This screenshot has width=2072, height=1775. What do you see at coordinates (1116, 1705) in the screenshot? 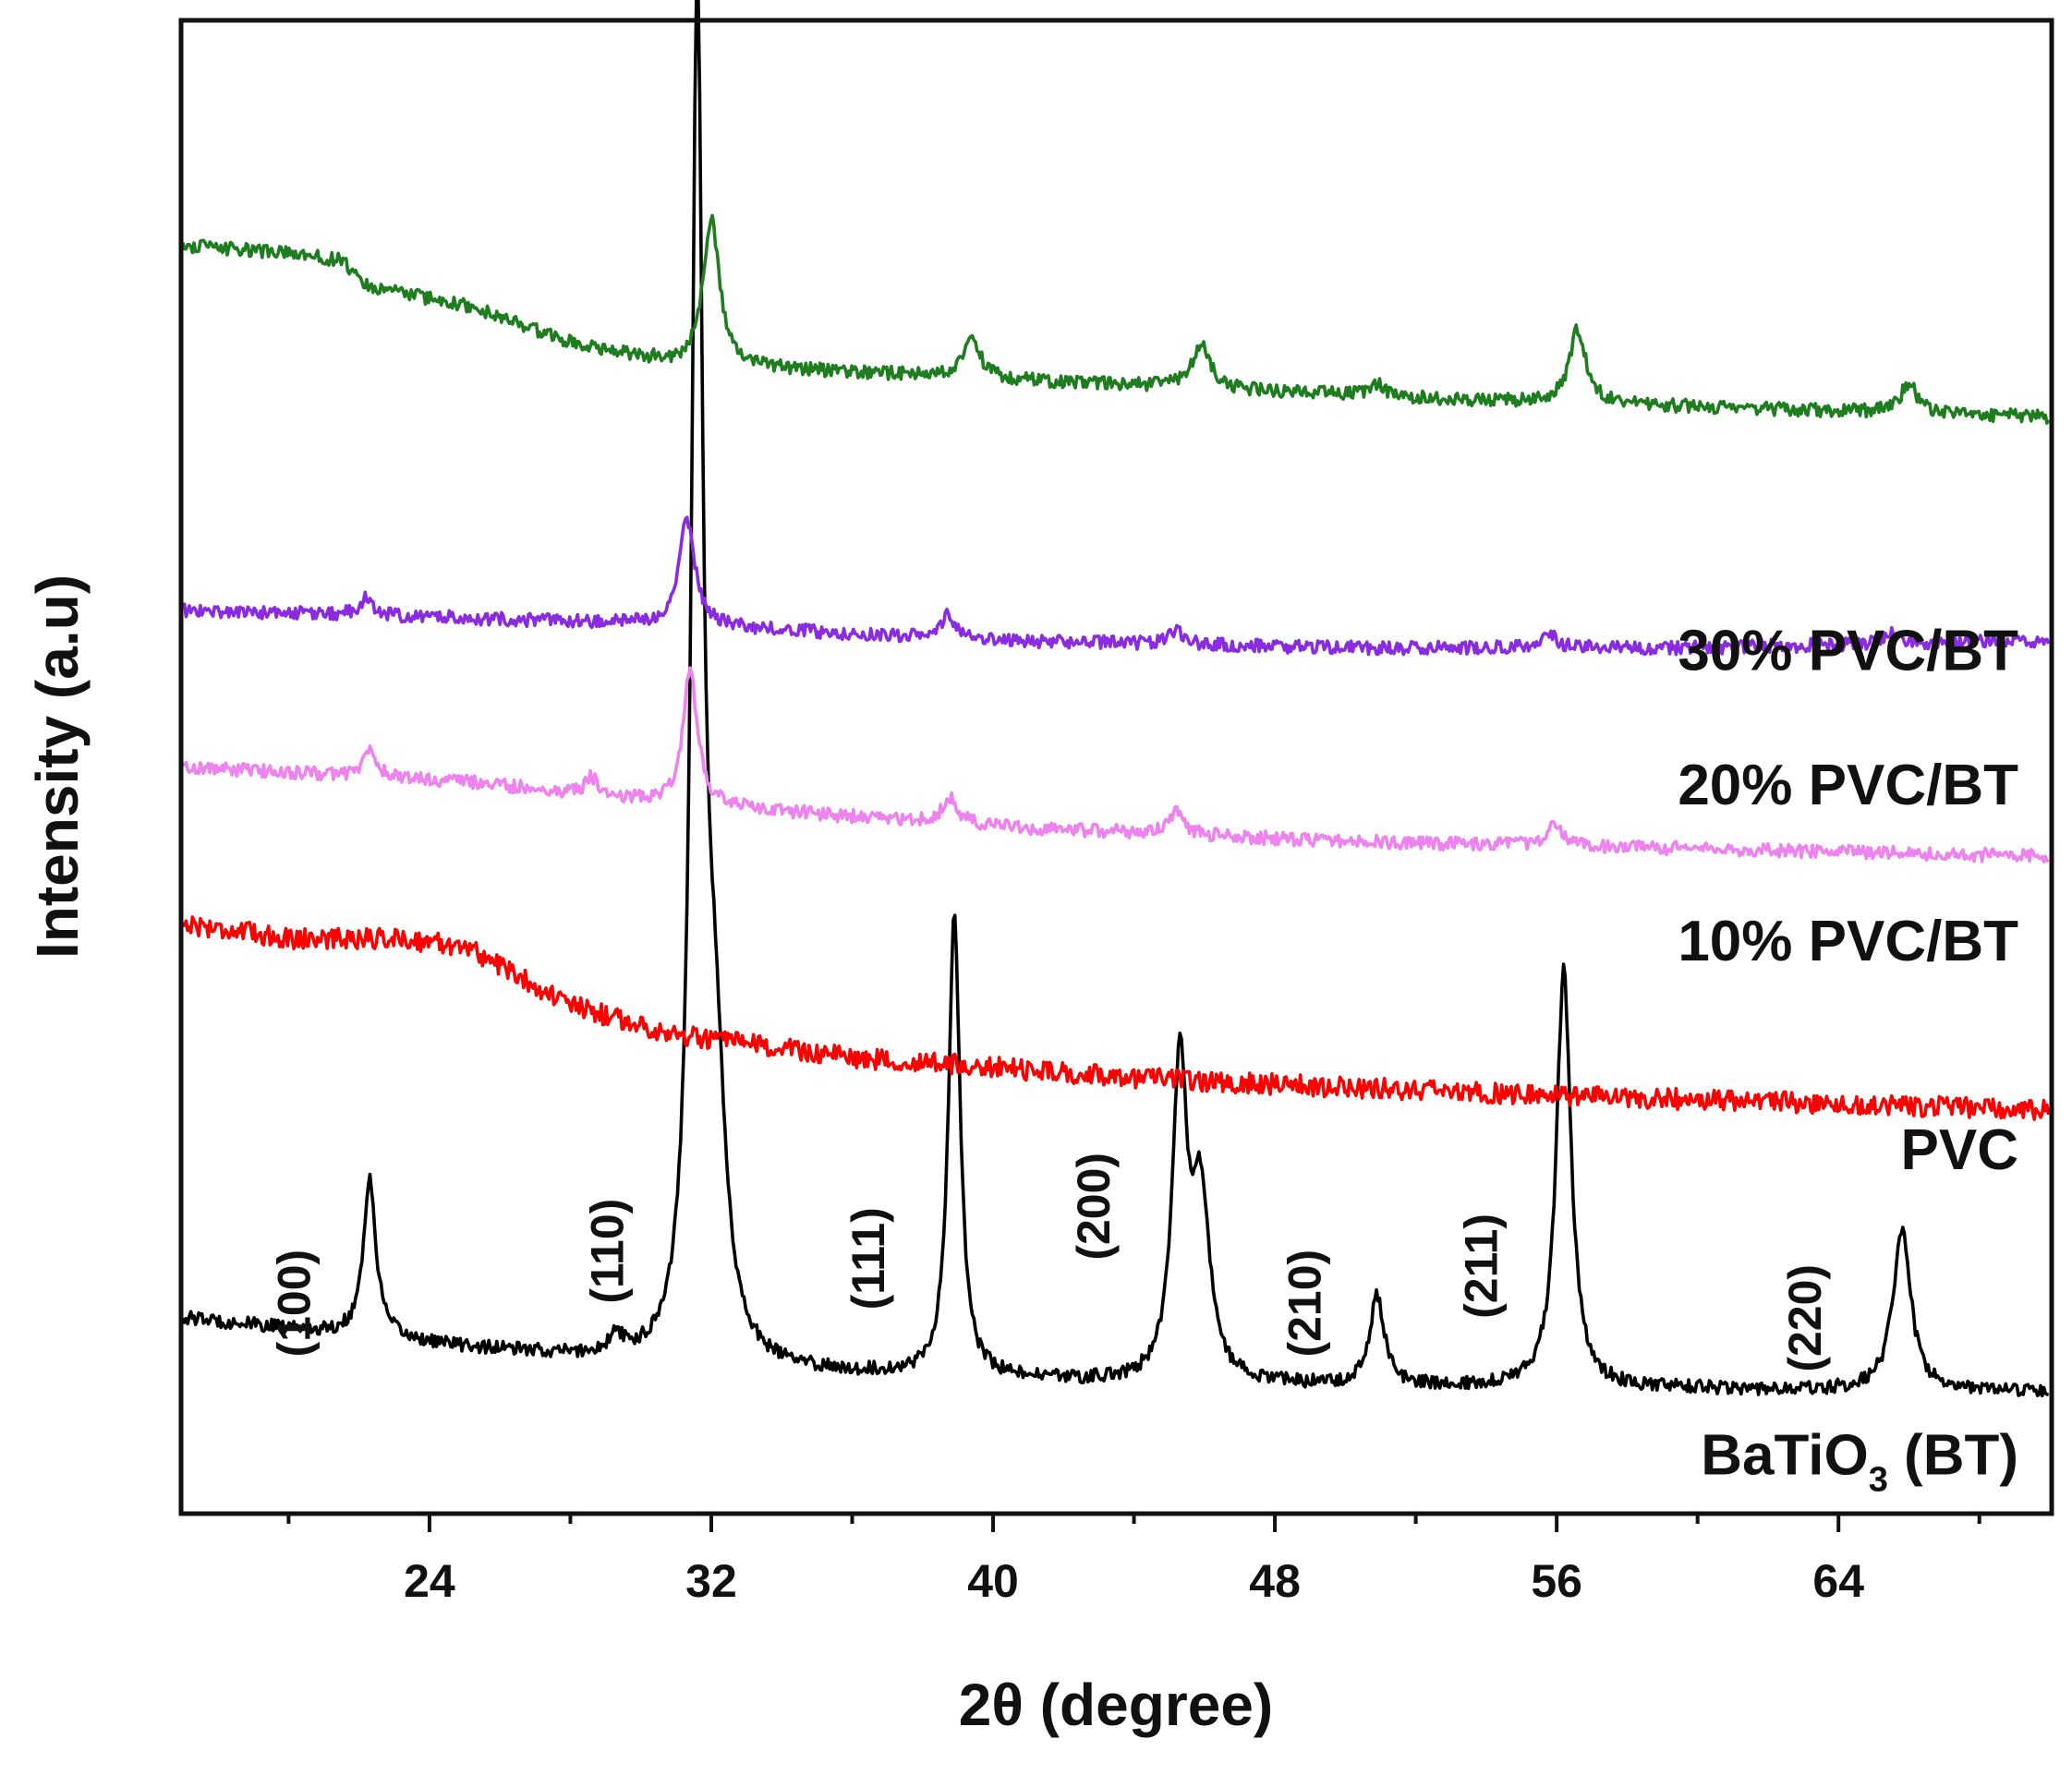
I see `x-axis-title: 2θ (degree)` at bounding box center [1116, 1705].